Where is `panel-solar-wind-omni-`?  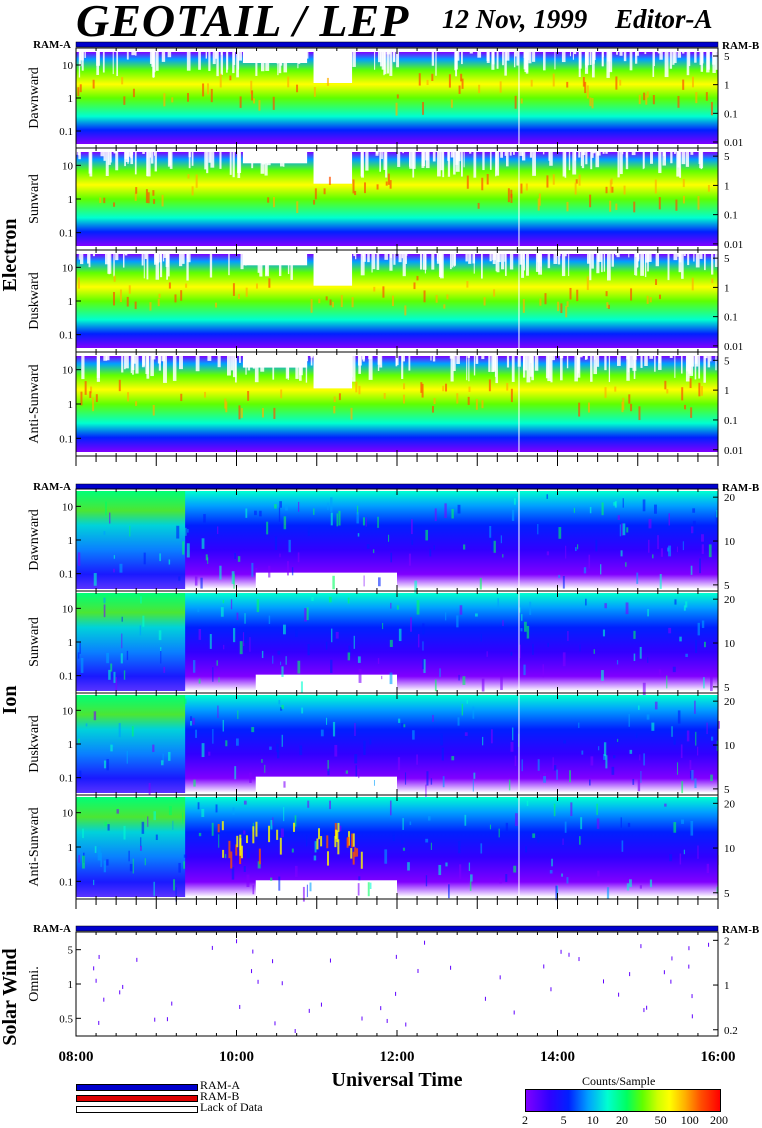 panel-solar-wind-omni- is located at coordinates (397, 984).